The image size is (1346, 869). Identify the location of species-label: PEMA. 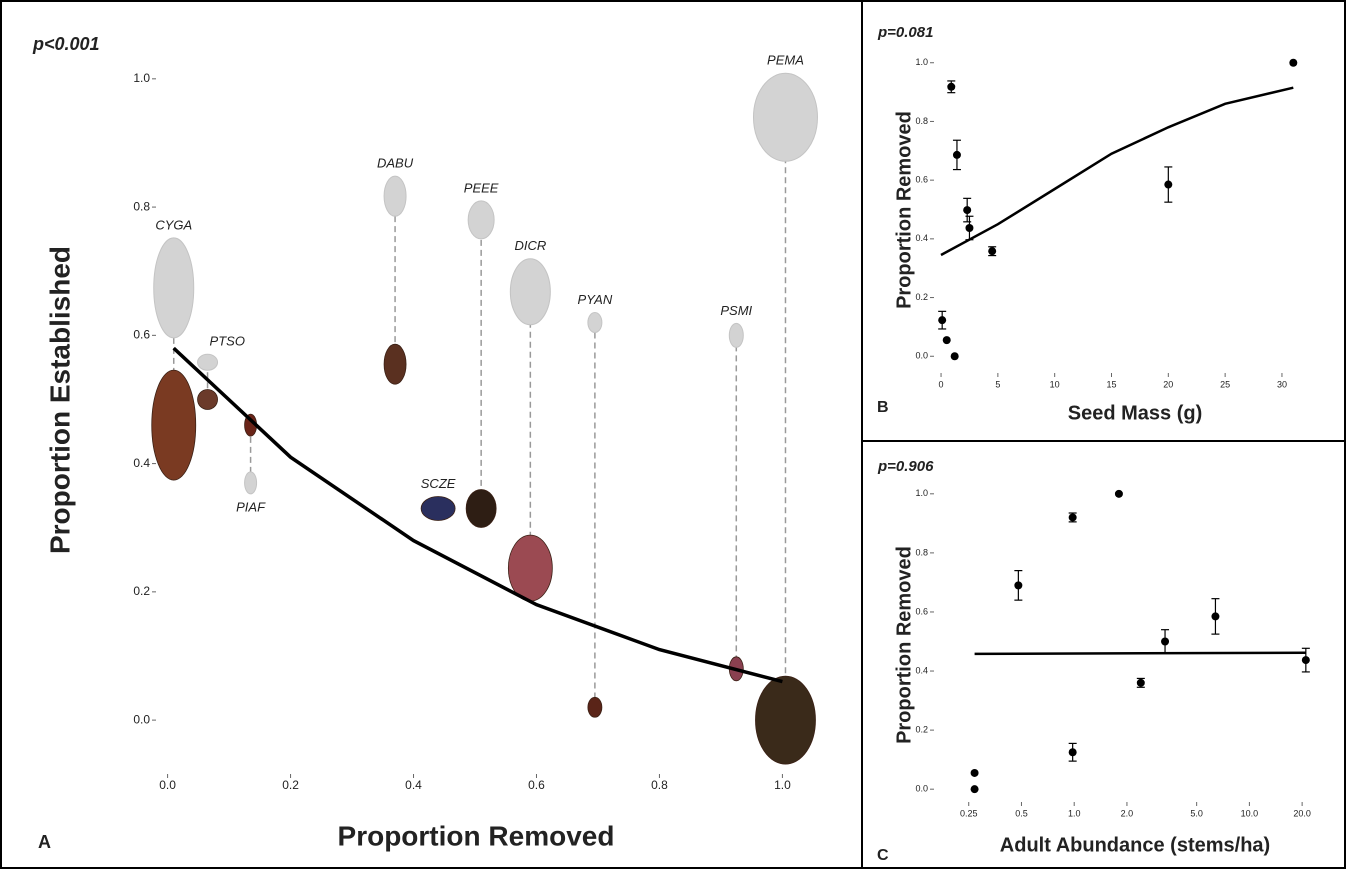
(785, 60).